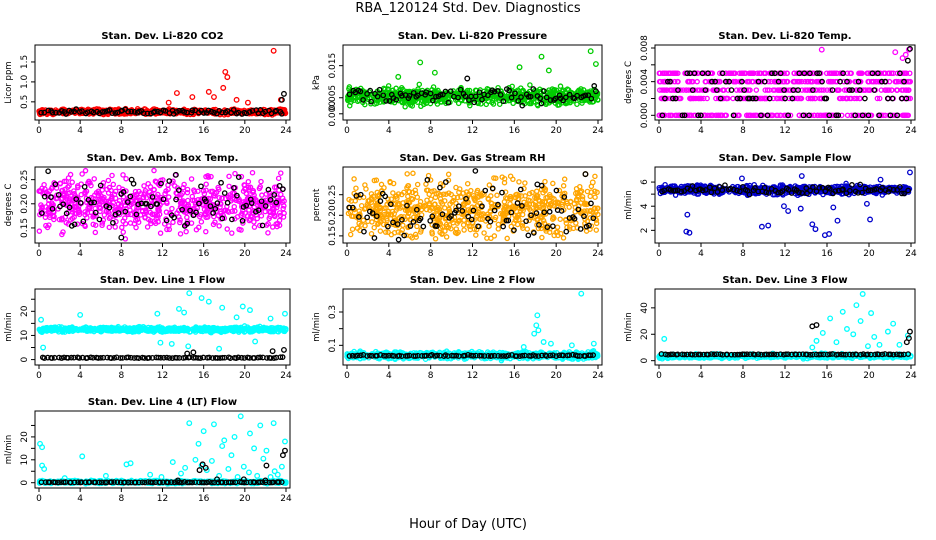  Describe the element at coordinates (431, 131) in the screenshot. I see `x-tick-label: 8` at that location.